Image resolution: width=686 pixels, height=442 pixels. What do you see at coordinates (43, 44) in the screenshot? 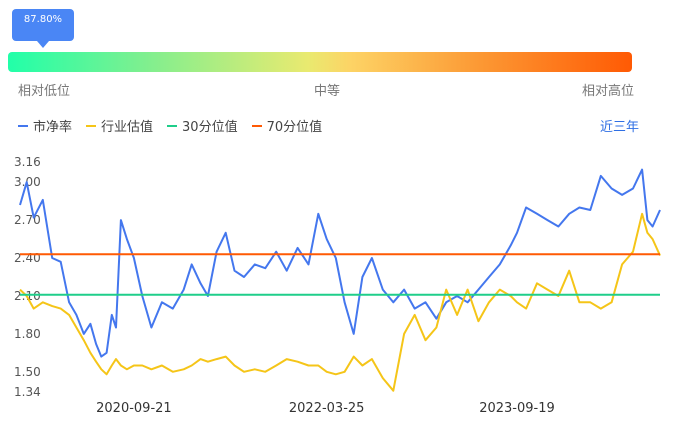
I see `percentile-badge-pointer` at bounding box center [43, 44].